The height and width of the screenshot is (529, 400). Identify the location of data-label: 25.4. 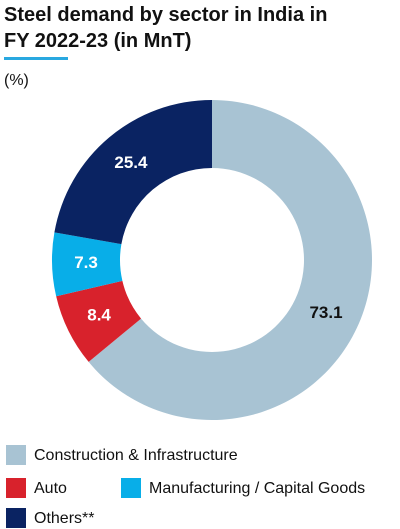
(131, 162).